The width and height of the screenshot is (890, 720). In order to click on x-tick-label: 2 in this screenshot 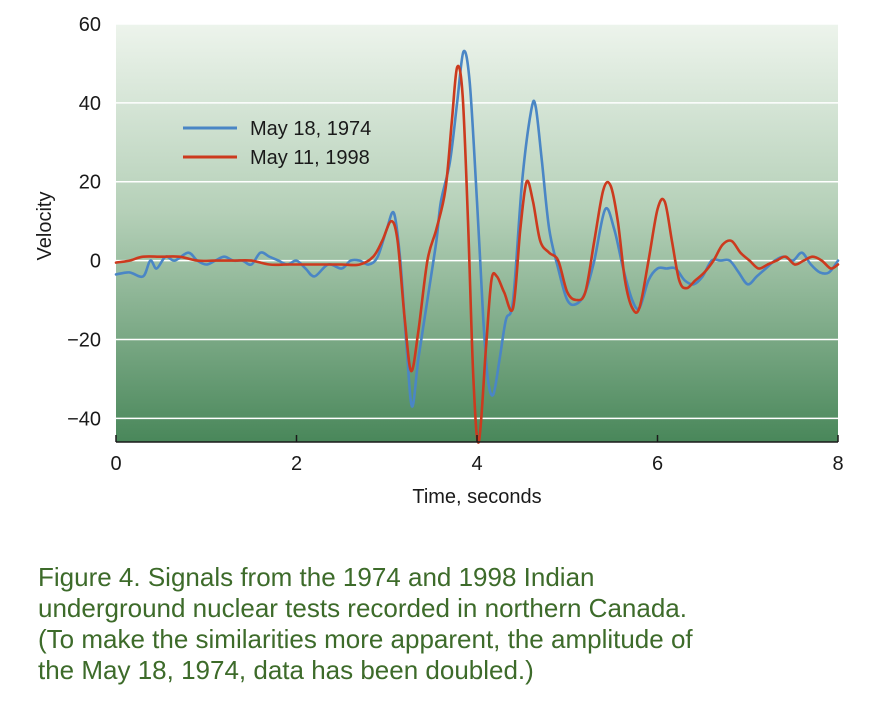, I will do `click(296, 464)`.